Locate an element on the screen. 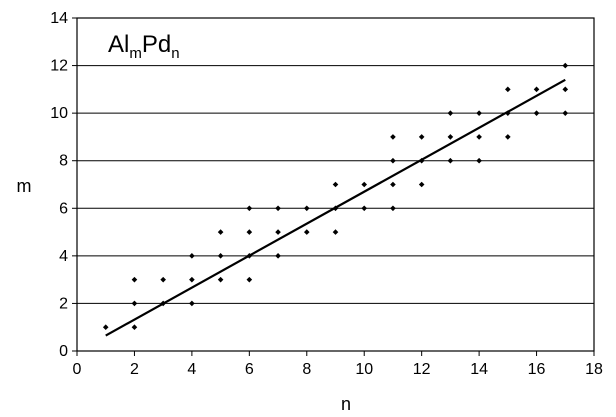  x-tick-label-0: 0 is located at coordinates (77, 369).